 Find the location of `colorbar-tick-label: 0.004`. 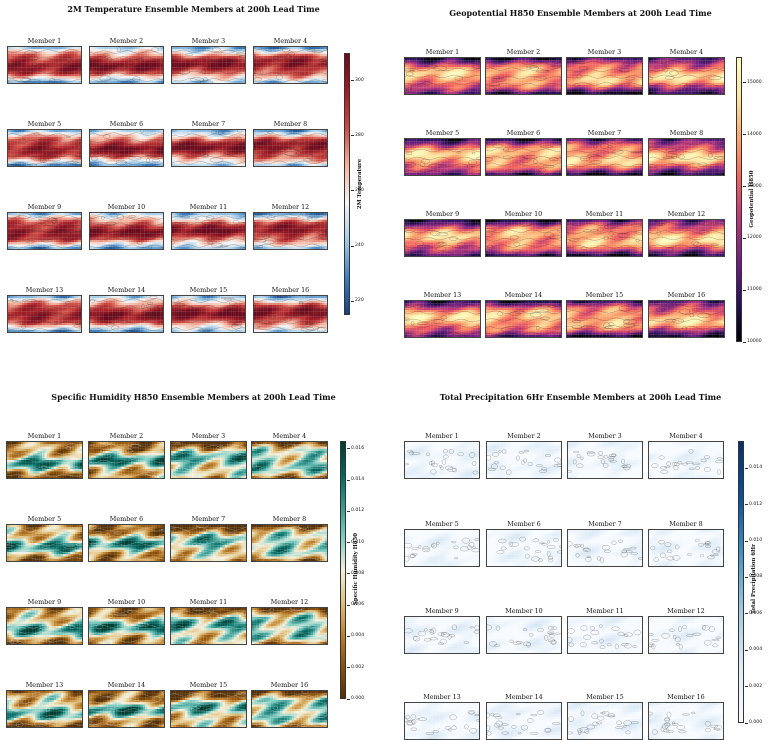

colorbar-tick-label: 0.004 is located at coordinates (755, 649).